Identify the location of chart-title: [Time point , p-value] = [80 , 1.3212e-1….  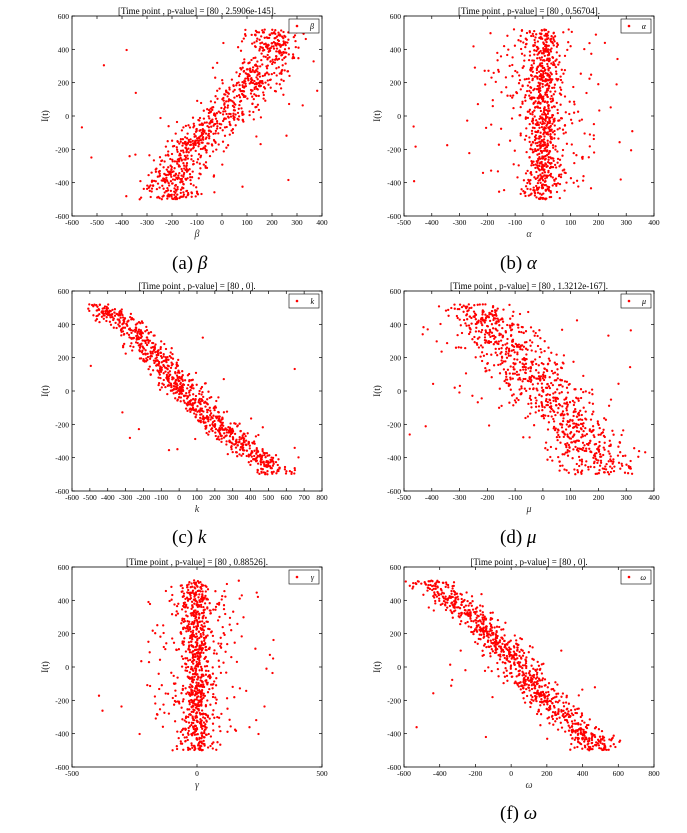
(529, 286).